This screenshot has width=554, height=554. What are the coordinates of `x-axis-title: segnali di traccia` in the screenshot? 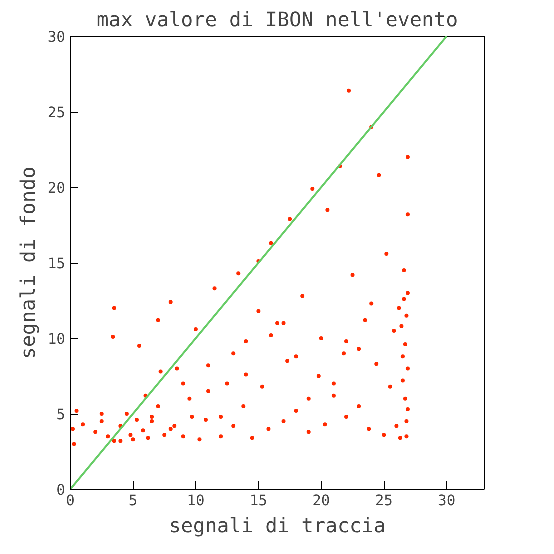 It's located at (277, 526).